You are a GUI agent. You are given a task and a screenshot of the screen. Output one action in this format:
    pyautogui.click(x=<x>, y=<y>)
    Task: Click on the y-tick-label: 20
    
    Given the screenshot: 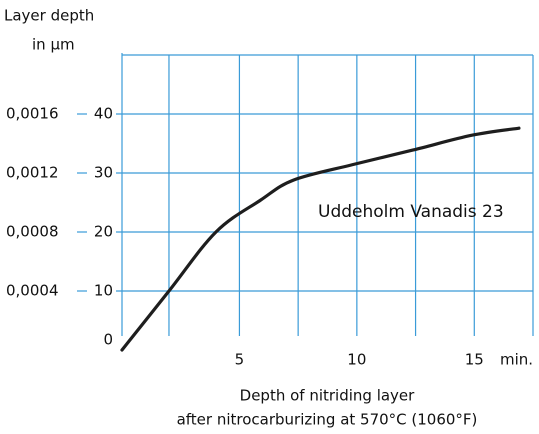 What is the action you would take?
    pyautogui.click(x=103, y=232)
    